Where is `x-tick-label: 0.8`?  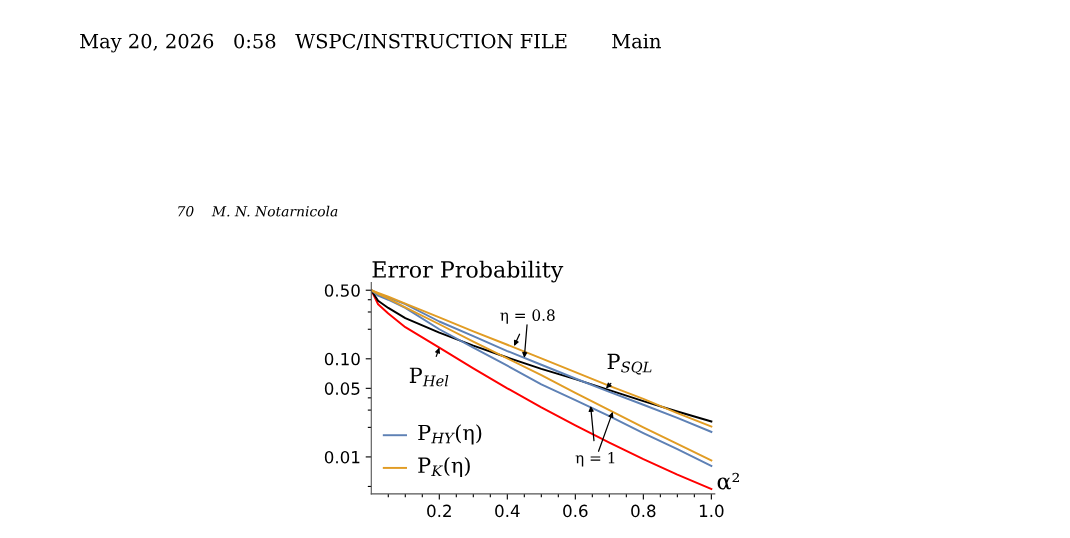 x-tick-label: 0.8 is located at coordinates (643, 511).